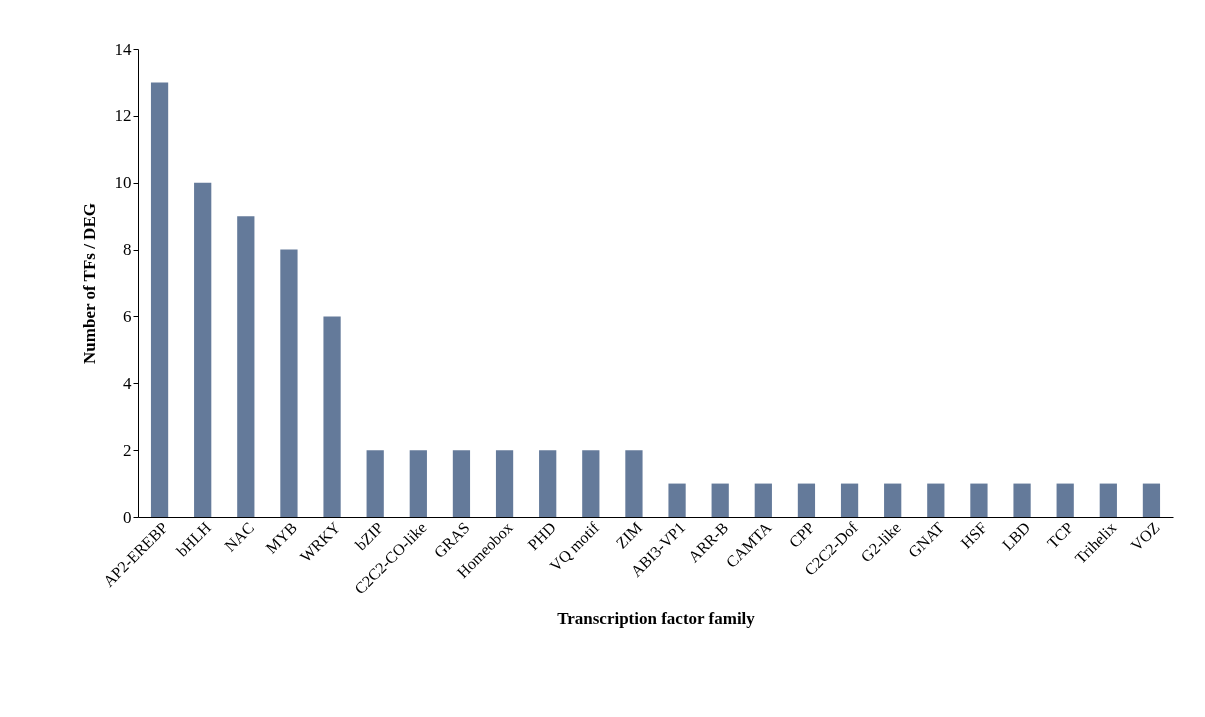 This screenshot has width=1205, height=717. I want to click on x-tick-label: VOZ, so click(1145, 536).